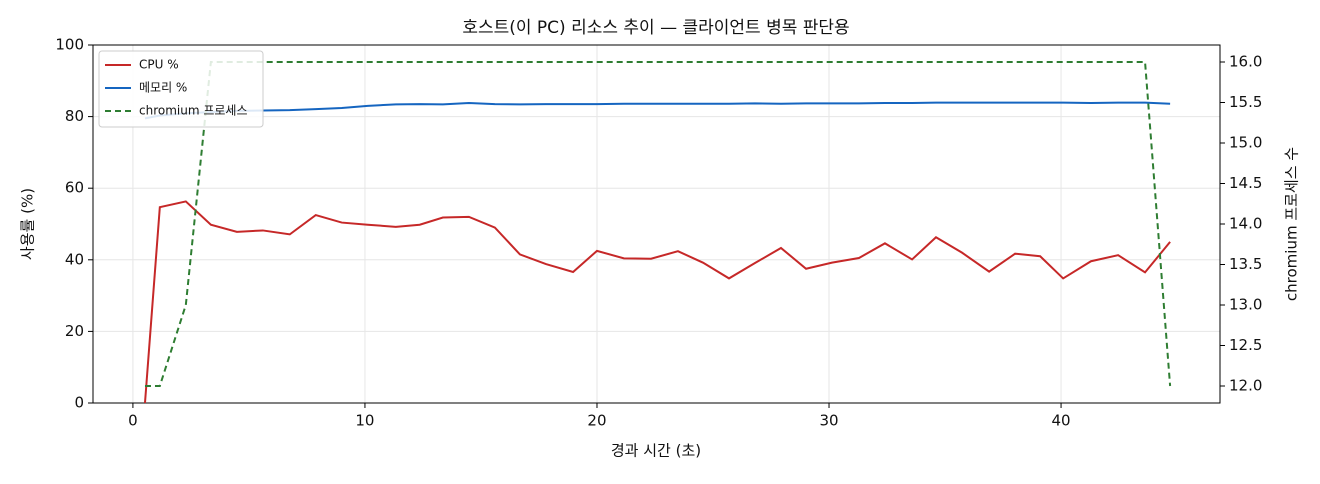  I want to click on legend-label: chromium 프로세스, so click(193, 111).